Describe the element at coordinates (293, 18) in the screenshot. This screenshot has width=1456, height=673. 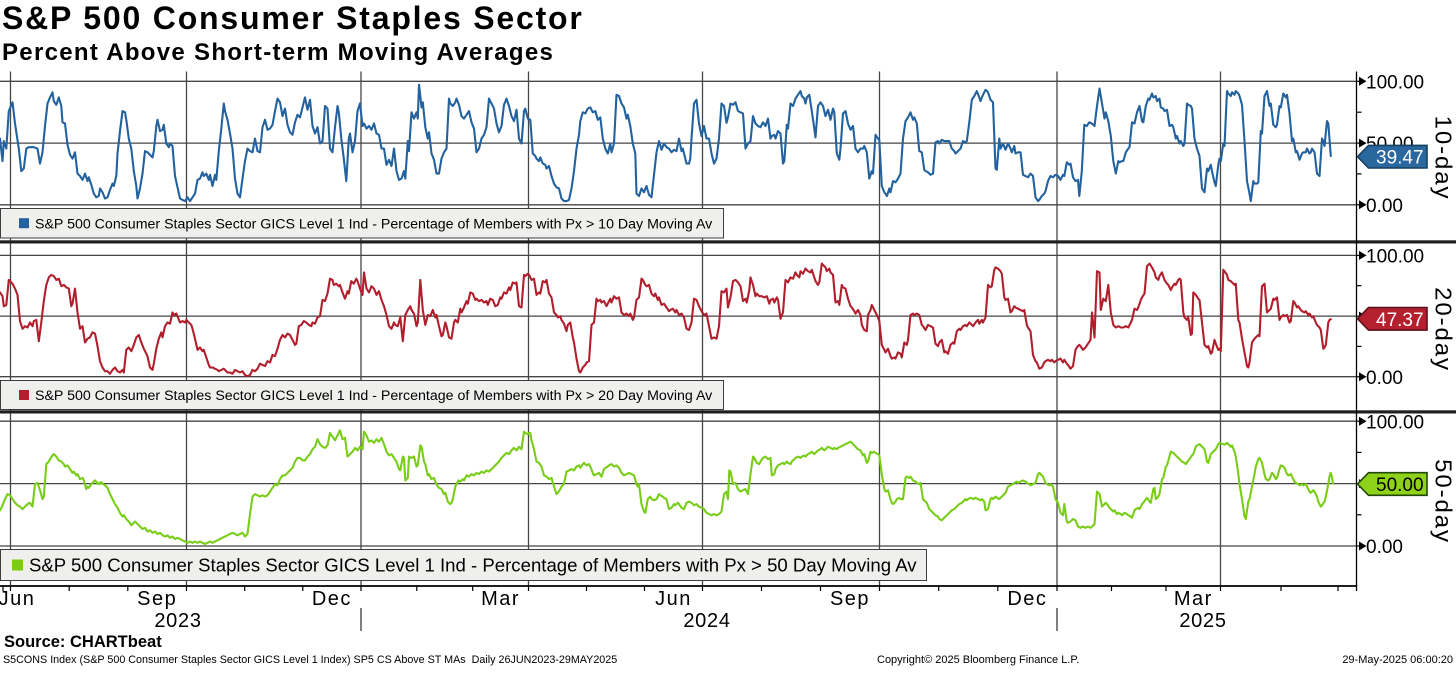
I see `svg-text:S&P 500 Consumer Staples Secto: S&P 500 Consumer Staples Sector` at that location.